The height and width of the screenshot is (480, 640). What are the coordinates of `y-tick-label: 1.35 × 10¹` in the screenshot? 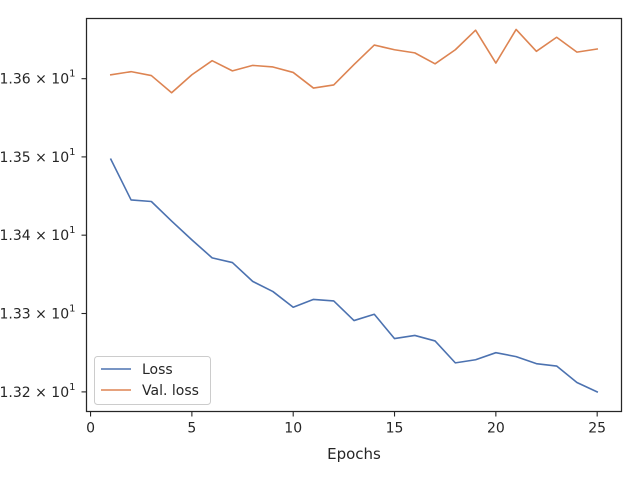 It's located at (38, 156).